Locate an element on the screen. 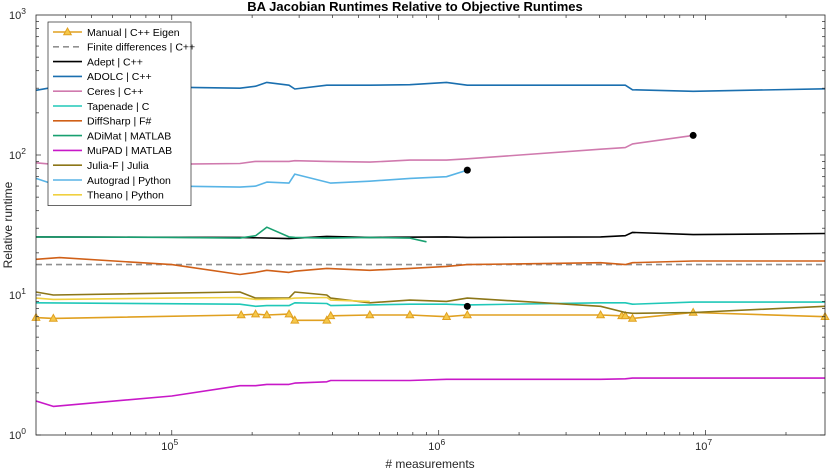 This screenshot has height=472, width=830. x-tick-label: 10⁷ is located at coordinates (703, 445).